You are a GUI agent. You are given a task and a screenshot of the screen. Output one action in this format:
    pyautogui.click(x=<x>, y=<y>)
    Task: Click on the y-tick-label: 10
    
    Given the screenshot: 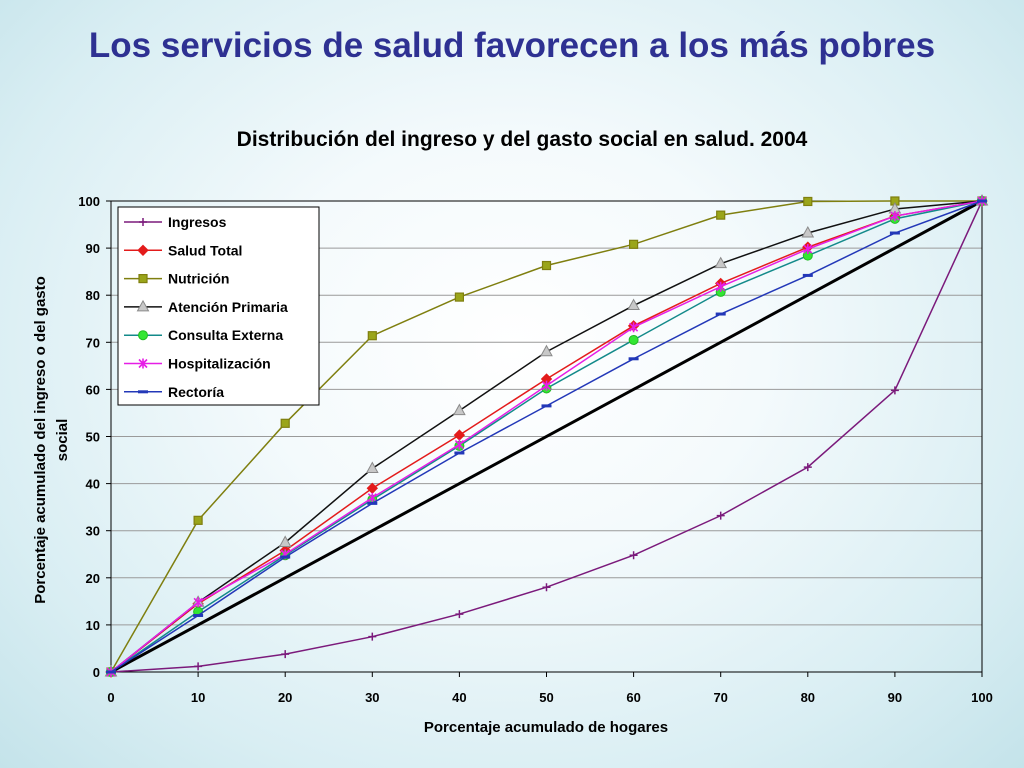 What is the action you would take?
    pyautogui.click(x=93, y=625)
    